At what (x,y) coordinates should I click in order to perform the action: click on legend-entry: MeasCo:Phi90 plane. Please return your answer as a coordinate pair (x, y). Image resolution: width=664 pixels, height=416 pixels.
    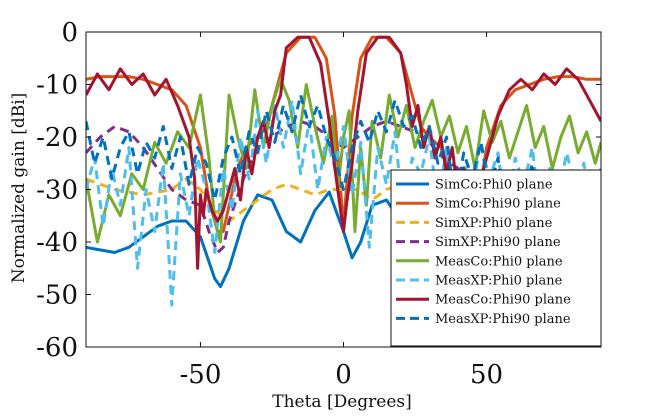
    Looking at the image, I should click on (503, 300).